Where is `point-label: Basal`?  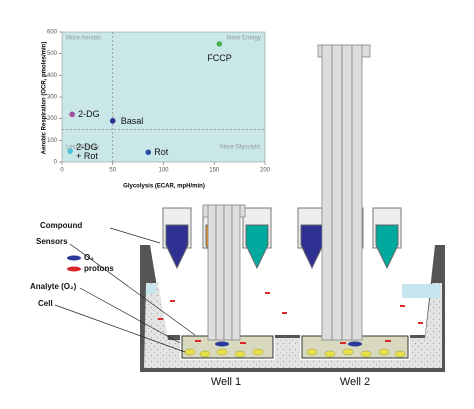 point-label: Basal is located at coordinates (132, 120).